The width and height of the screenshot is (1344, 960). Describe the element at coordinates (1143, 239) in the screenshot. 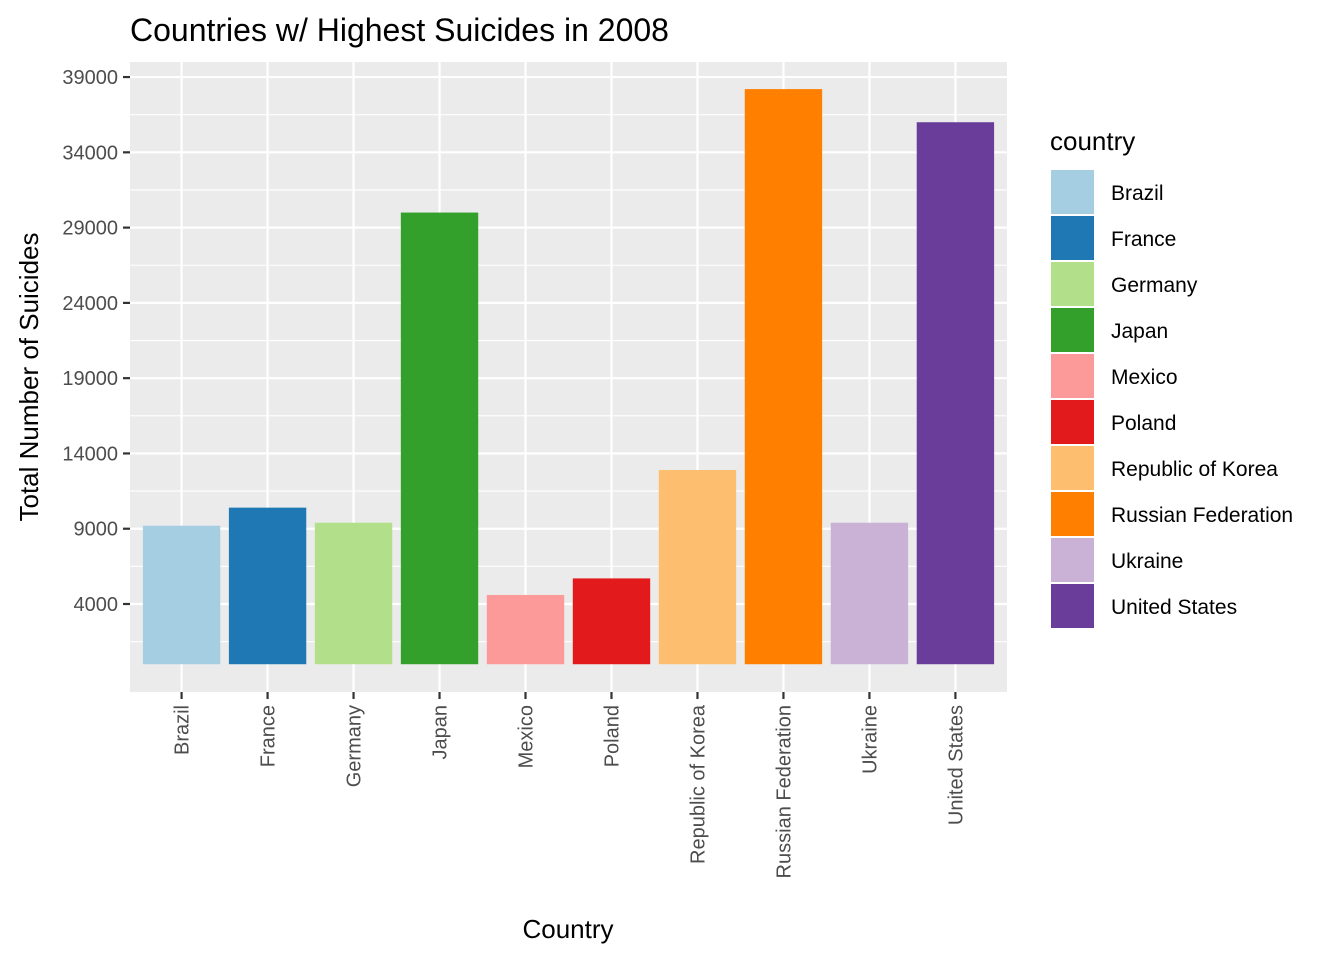

I see `legend-label: France` at that location.